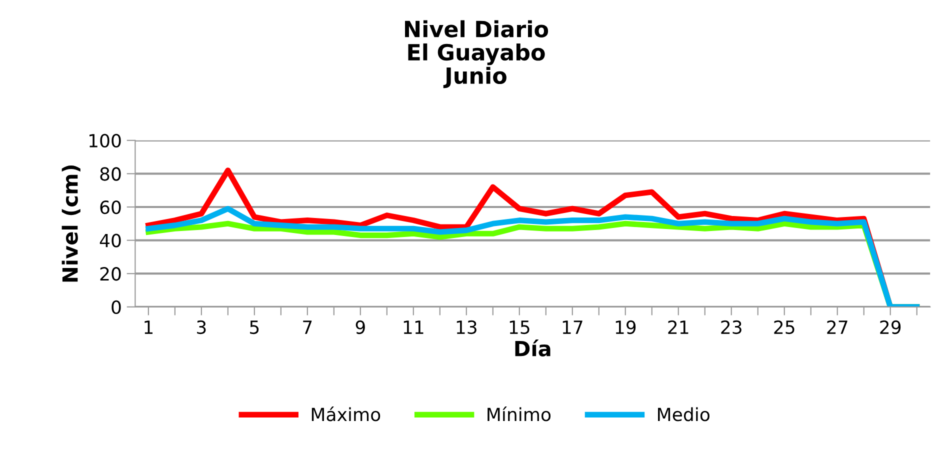  What do you see at coordinates (105, 141) in the screenshot?
I see `y-tick-label: 100` at bounding box center [105, 141].